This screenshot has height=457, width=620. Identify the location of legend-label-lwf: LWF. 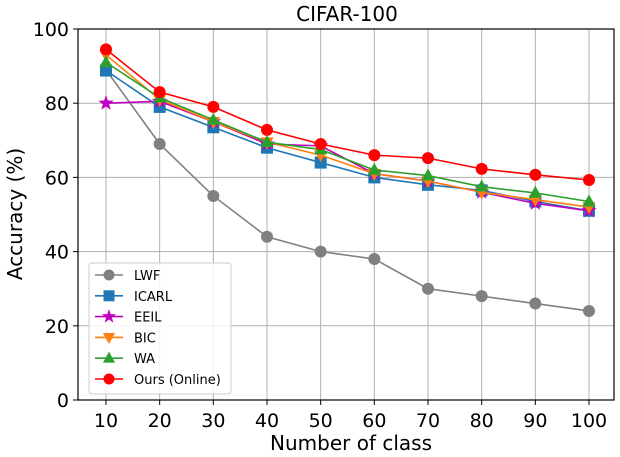
(147, 276).